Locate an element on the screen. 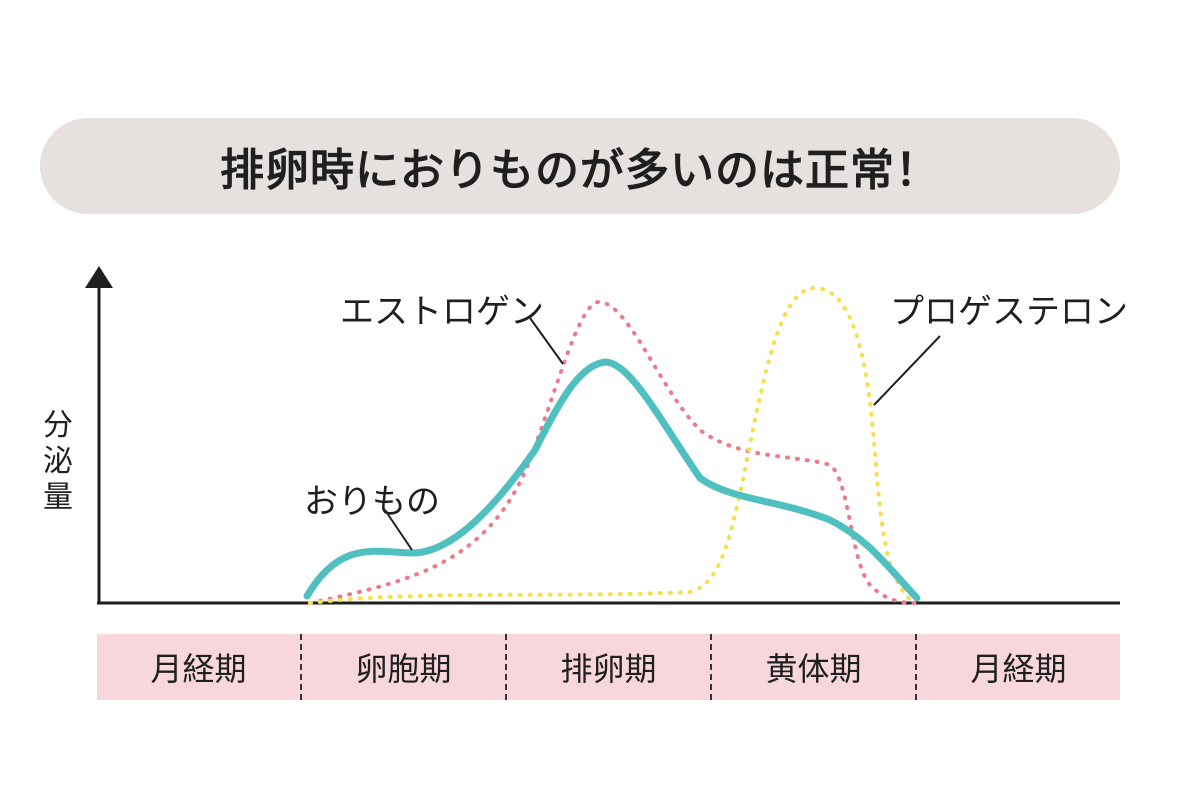  title-banner: 排卵時におりものが多いのは正常！ is located at coordinates (580, 166).